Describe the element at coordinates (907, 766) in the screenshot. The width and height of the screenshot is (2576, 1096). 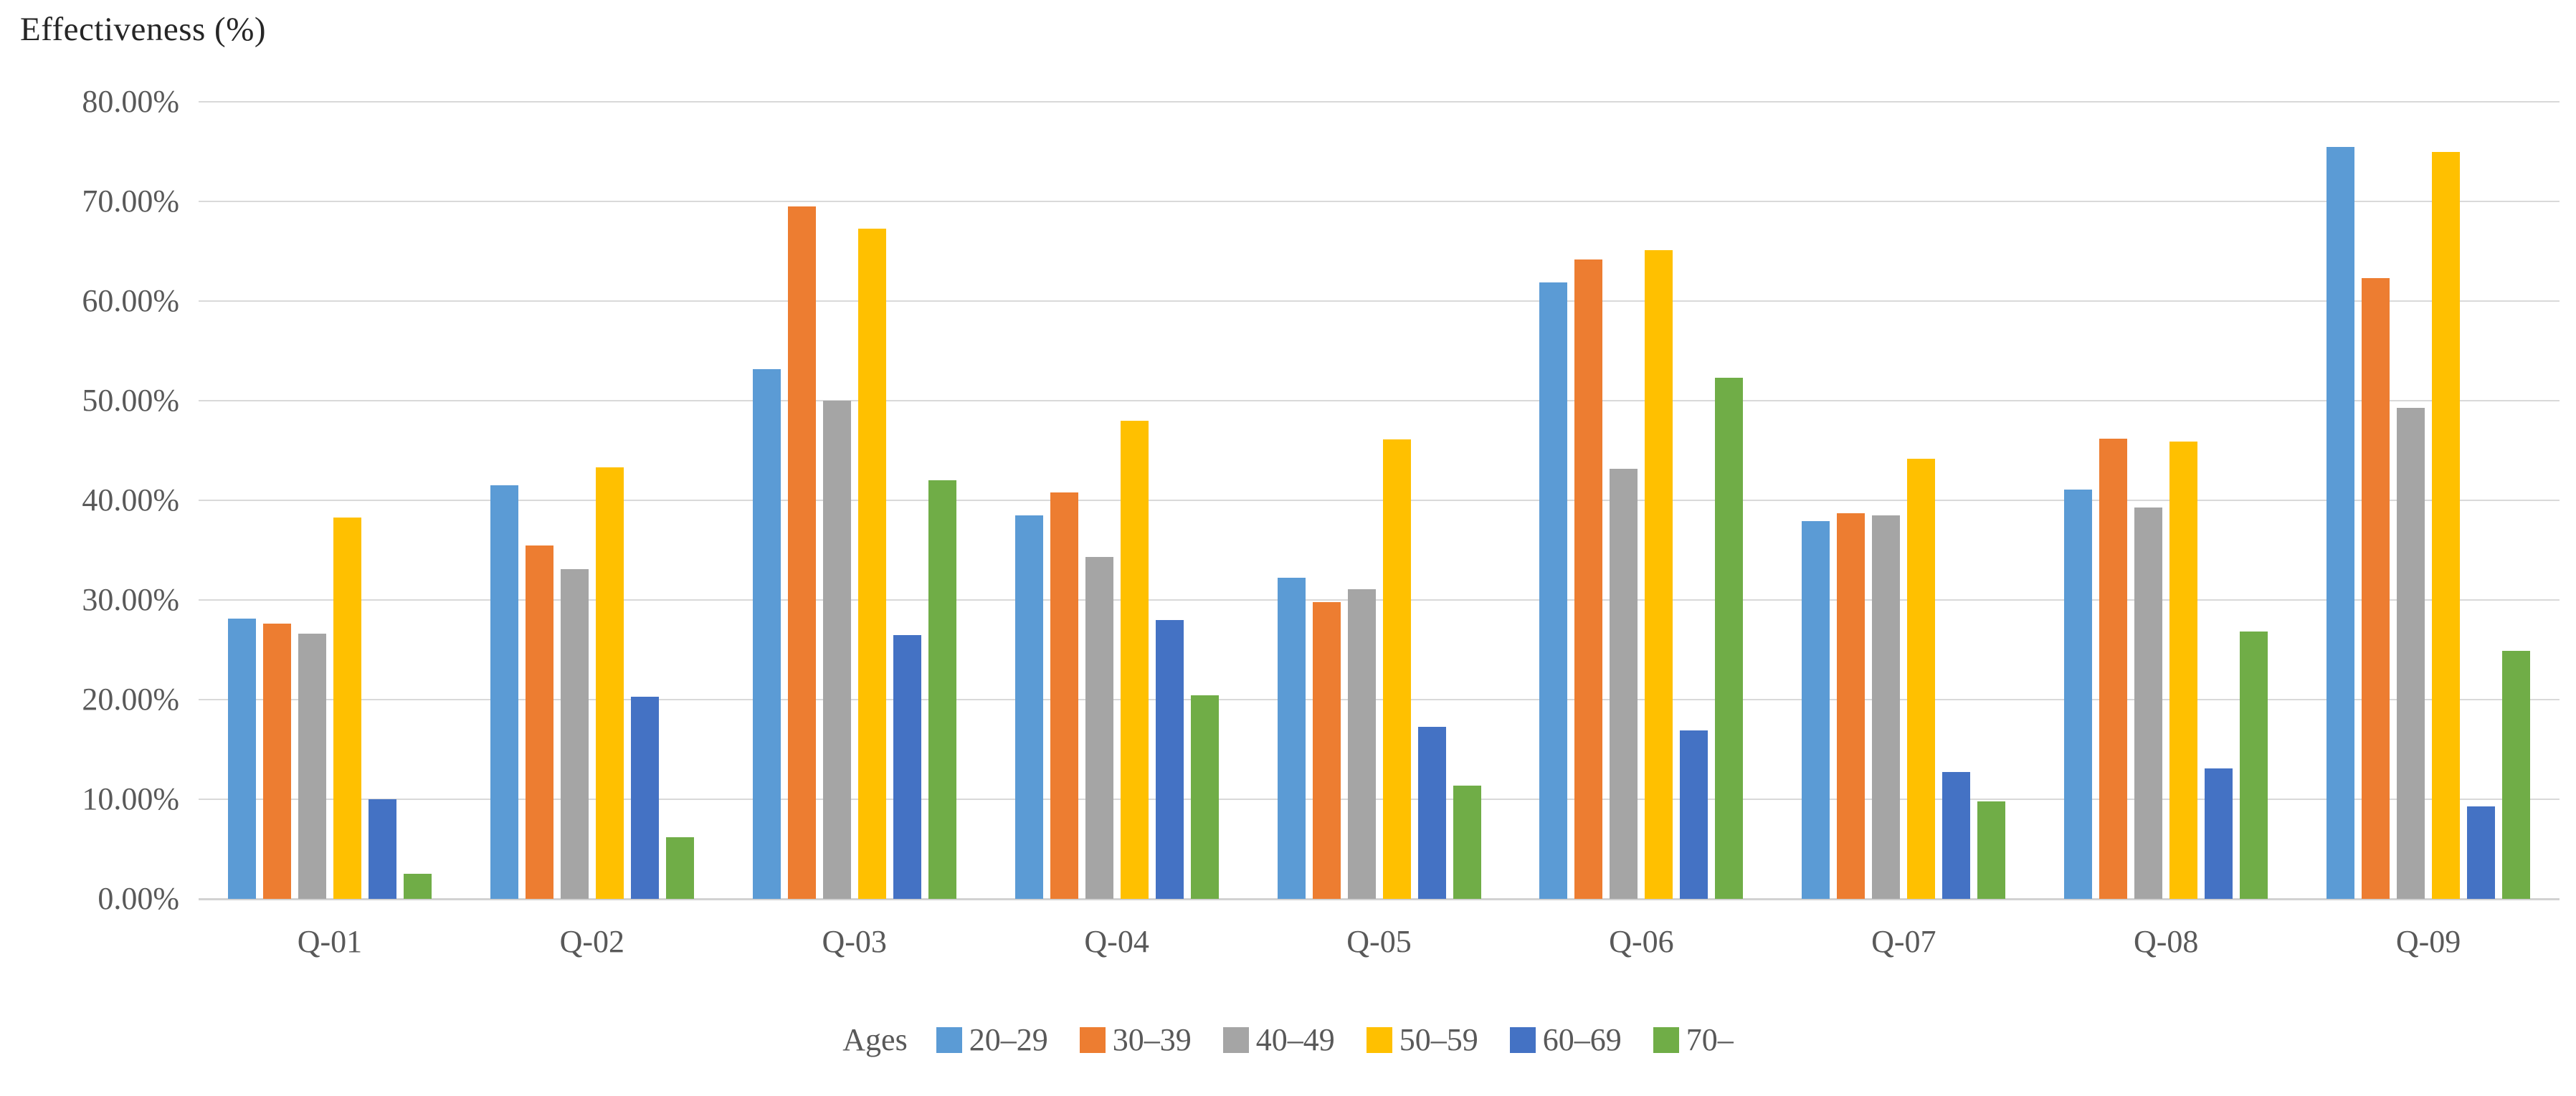
I see `bar-q-03-ages-60–69` at that location.